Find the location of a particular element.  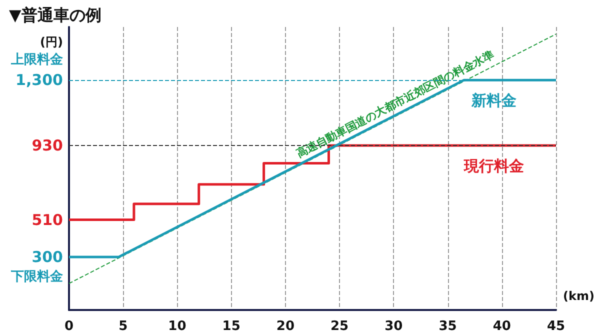

x-tick-label: 30 is located at coordinates (393, 326).